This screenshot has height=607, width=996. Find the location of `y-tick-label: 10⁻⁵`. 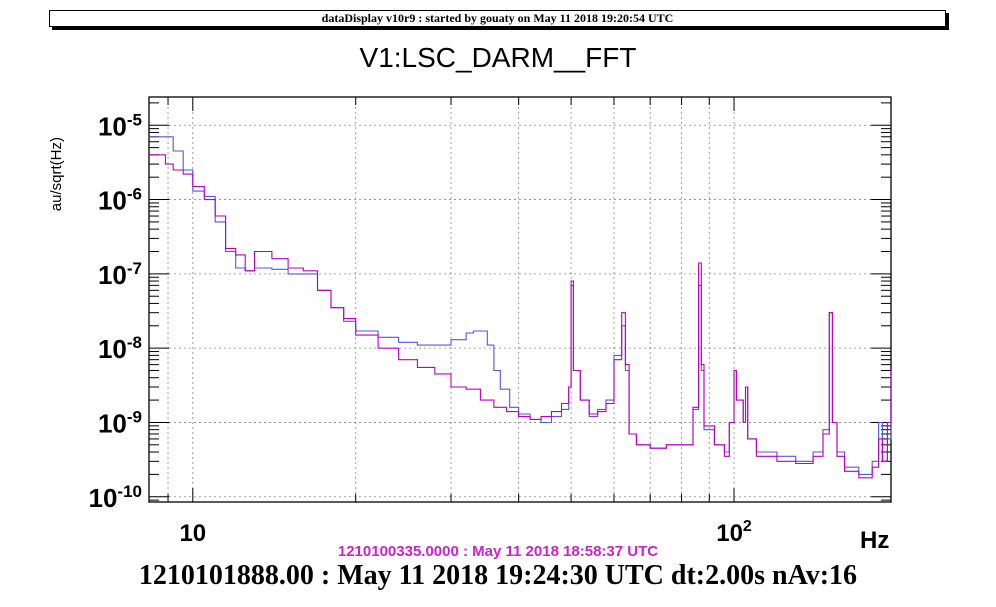

y-tick-label: 10⁻⁵ is located at coordinates (120, 125).